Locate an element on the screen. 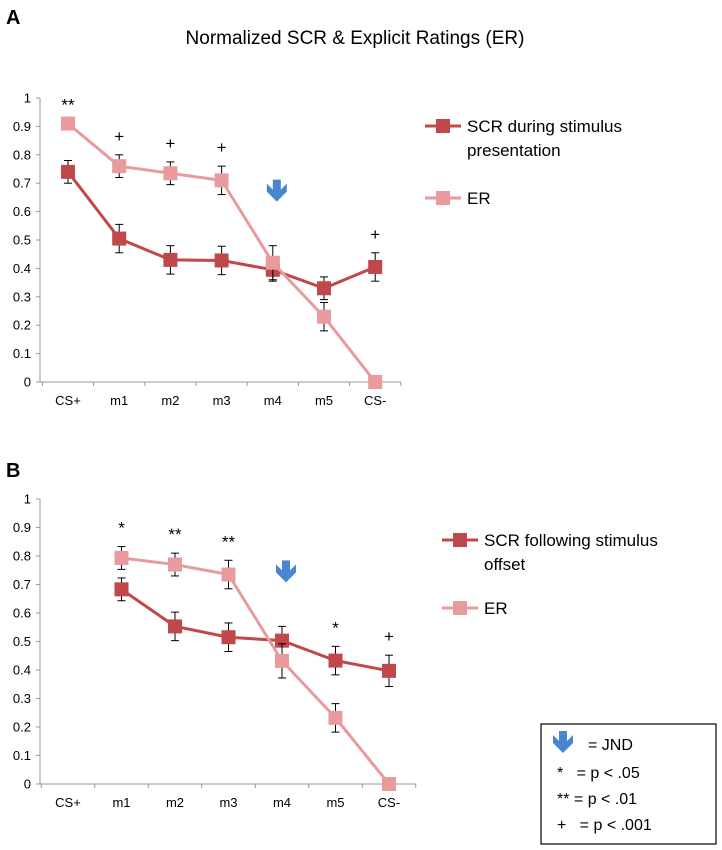 The width and height of the screenshot is (722, 850). legend-label: presentation is located at coordinates (514, 150).